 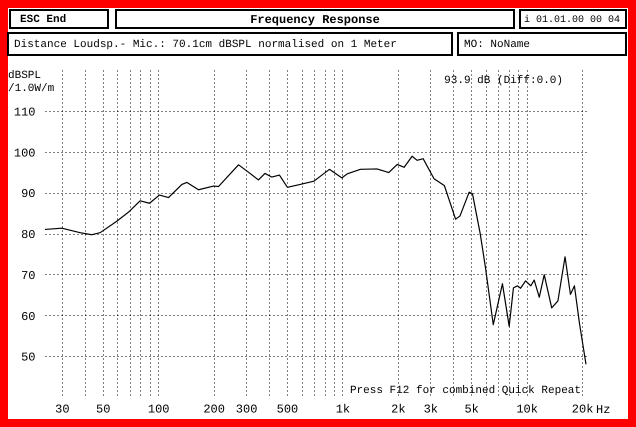 I want to click on x-tick-label: 3k, so click(x=431, y=409).